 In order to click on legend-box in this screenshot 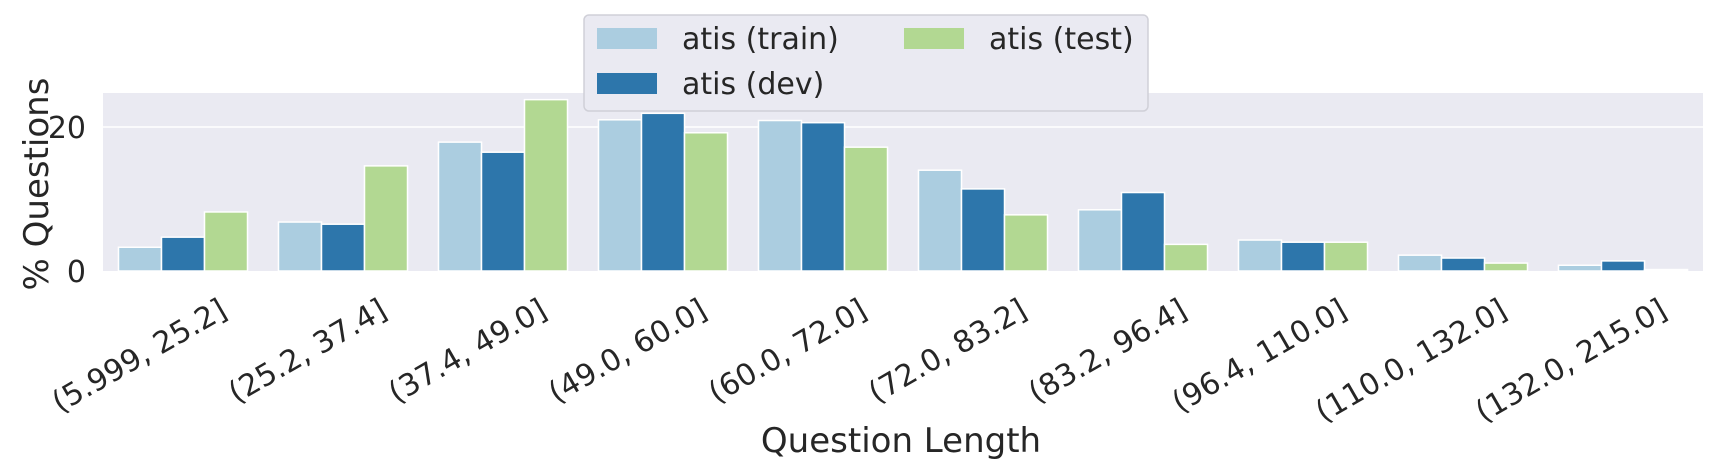, I will do `click(866, 63)`.